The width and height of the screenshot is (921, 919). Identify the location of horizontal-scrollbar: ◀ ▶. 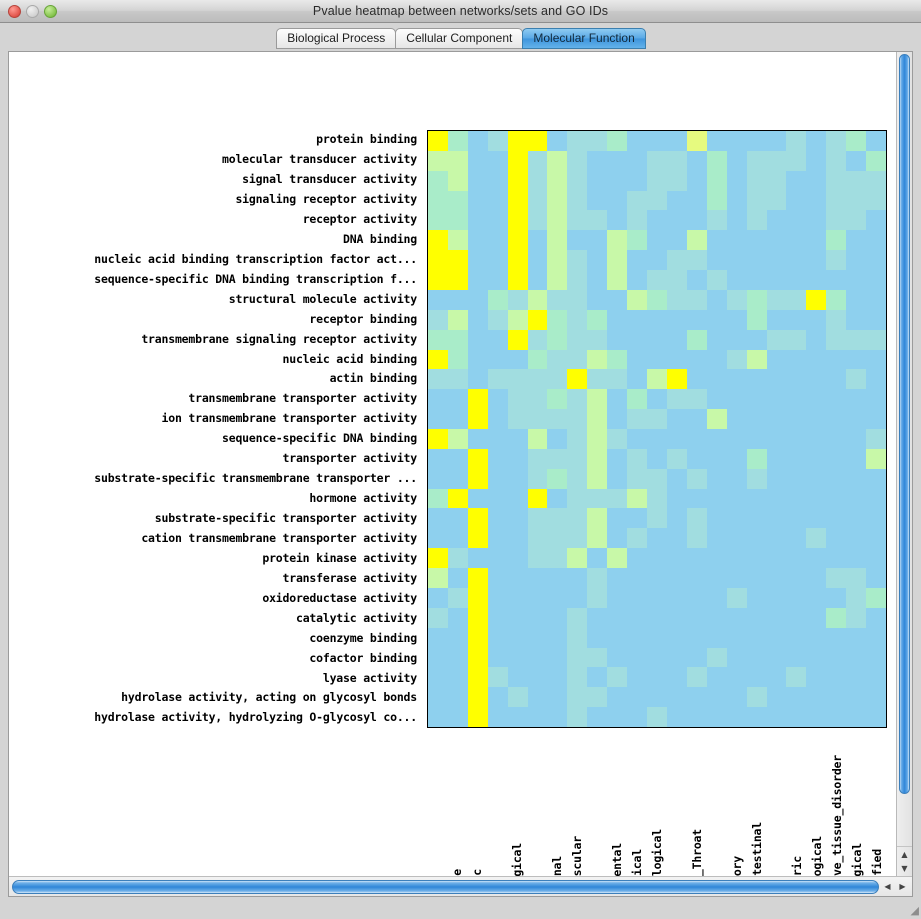
(460, 886).